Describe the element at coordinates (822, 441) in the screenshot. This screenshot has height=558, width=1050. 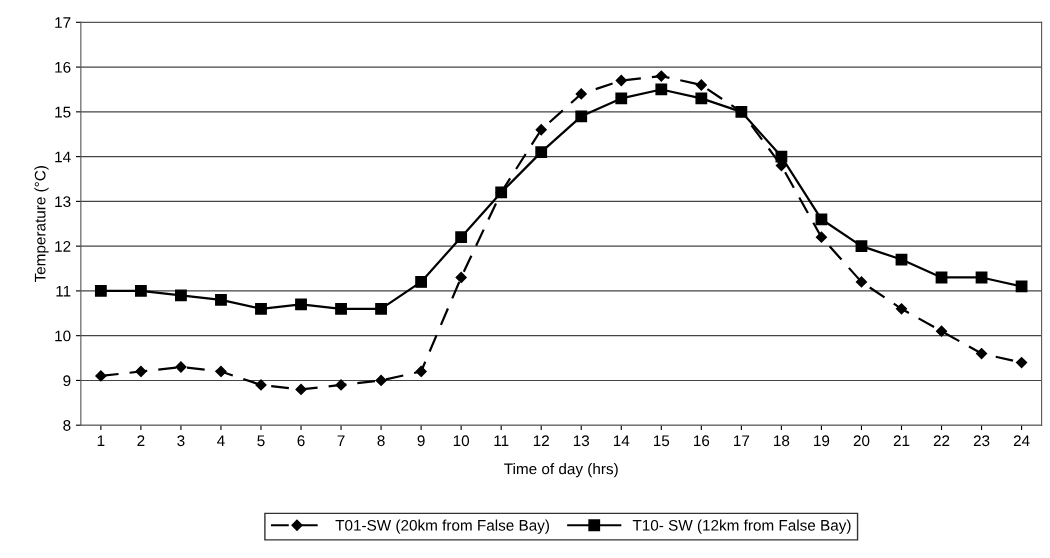
I see `x-tick-label: 19` at that location.